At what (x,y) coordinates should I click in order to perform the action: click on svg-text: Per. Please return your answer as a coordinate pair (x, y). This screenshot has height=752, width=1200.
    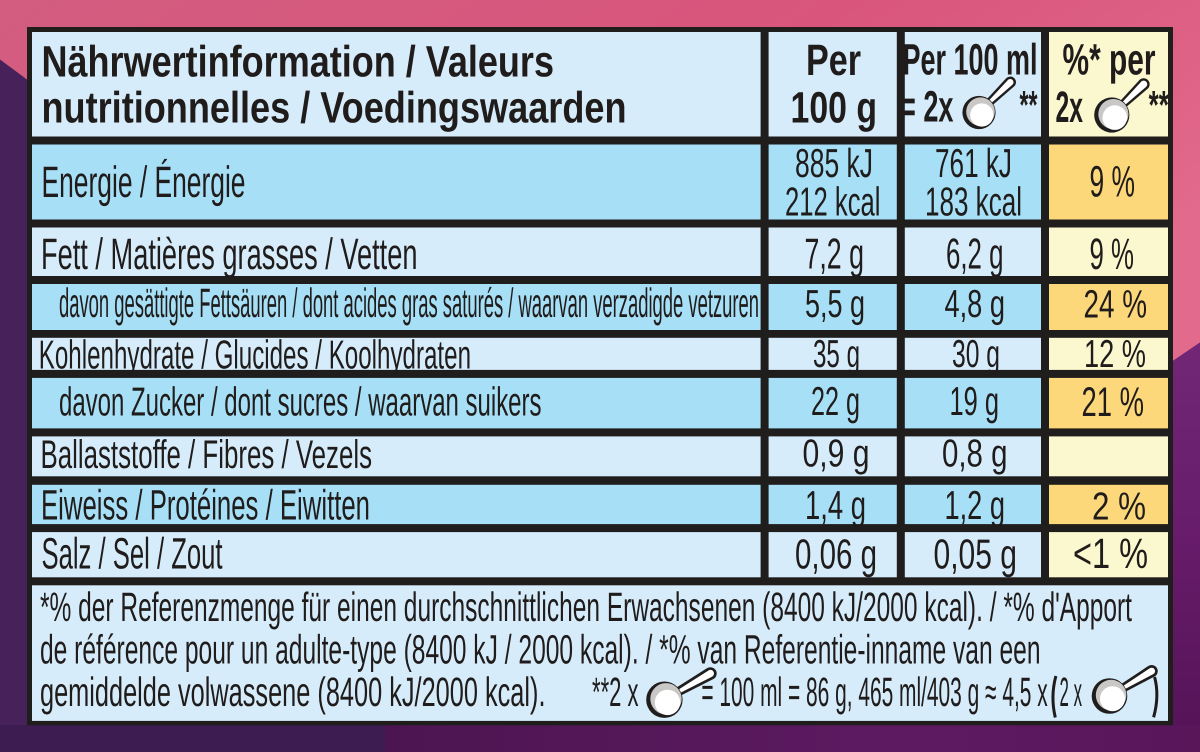
    Looking at the image, I should click on (833, 60).